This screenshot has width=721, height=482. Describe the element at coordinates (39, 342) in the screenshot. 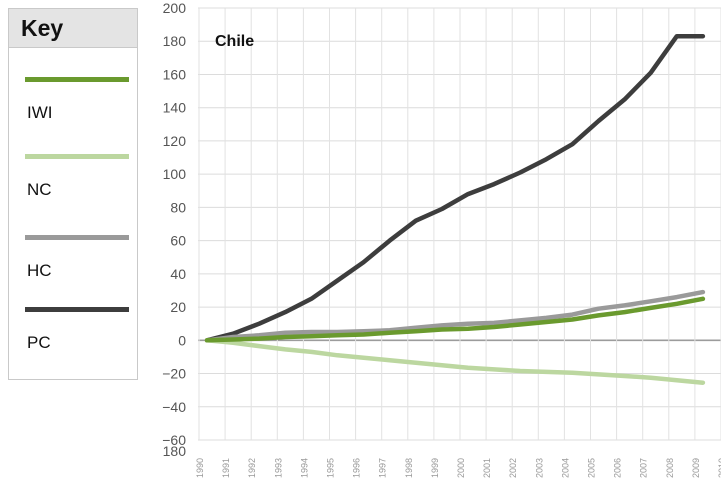

I see `legend-label-pc: PC` at that location.